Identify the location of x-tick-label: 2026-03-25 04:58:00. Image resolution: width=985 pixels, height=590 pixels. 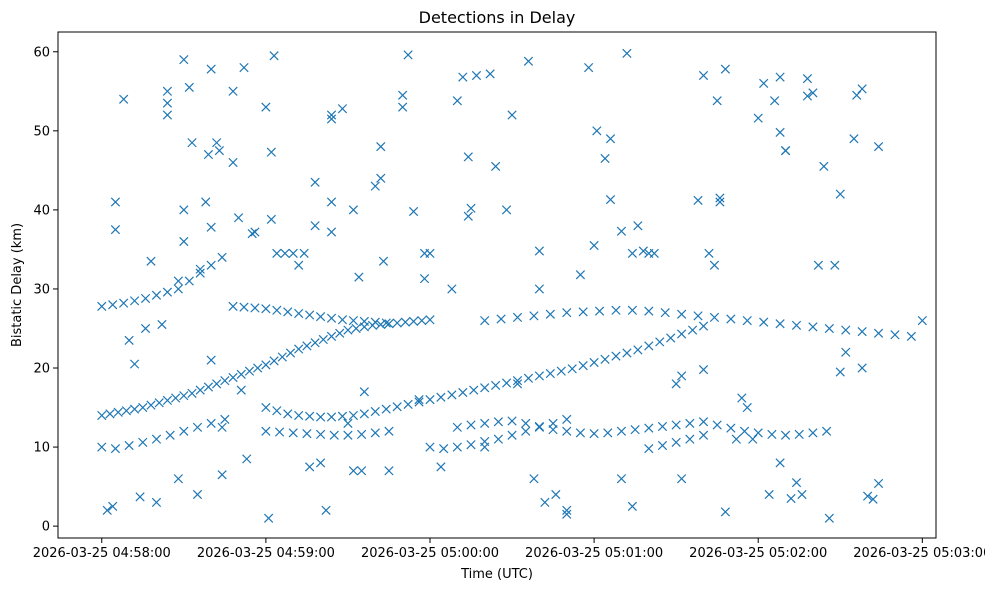
(102, 553).